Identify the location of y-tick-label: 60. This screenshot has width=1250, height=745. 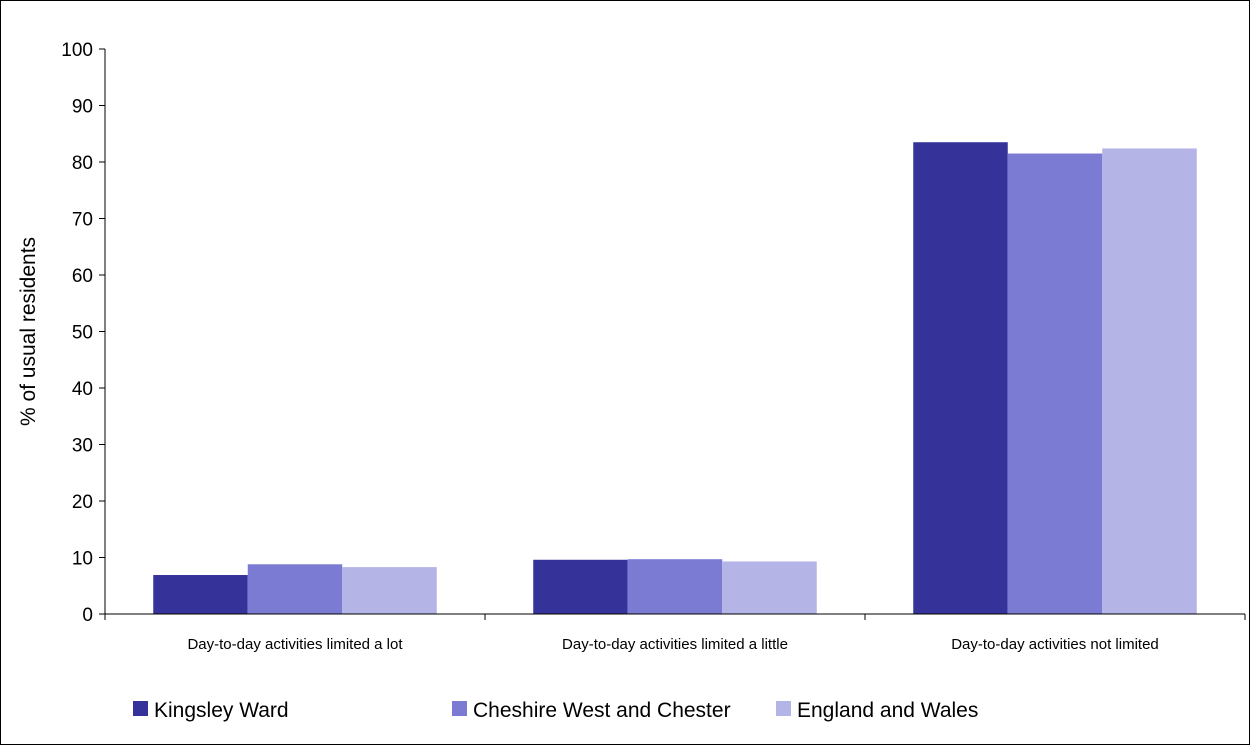
(82, 276).